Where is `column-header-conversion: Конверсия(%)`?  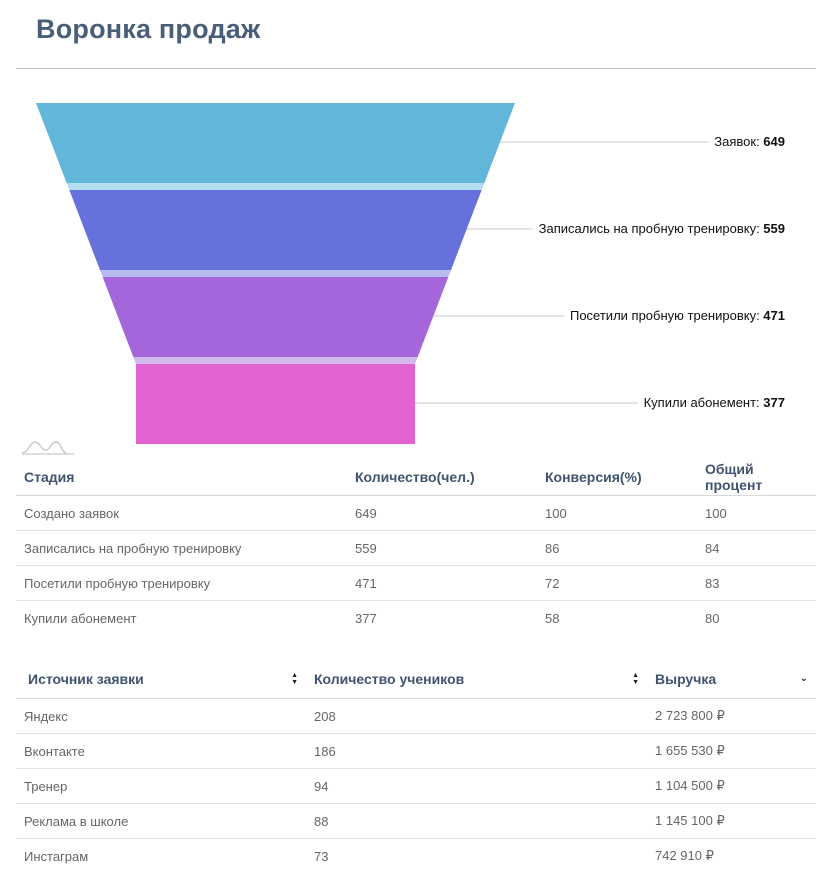
column-header-conversion: Конверсия(%) is located at coordinates (617, 477).